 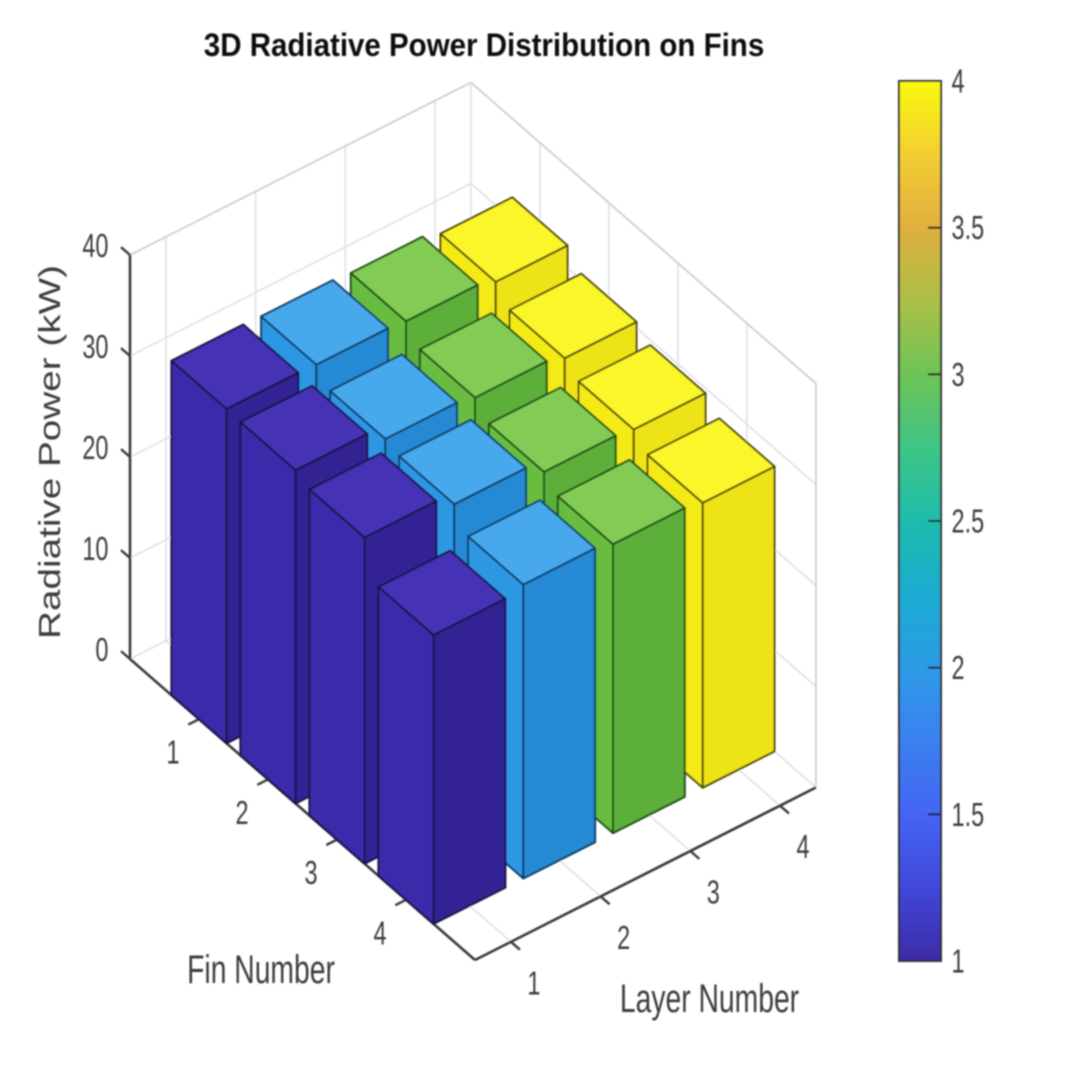 What do you see at coordinates (968, 522) in the screenshot?
I see `svg-text: 2.5` at bounding box center [968, 522].